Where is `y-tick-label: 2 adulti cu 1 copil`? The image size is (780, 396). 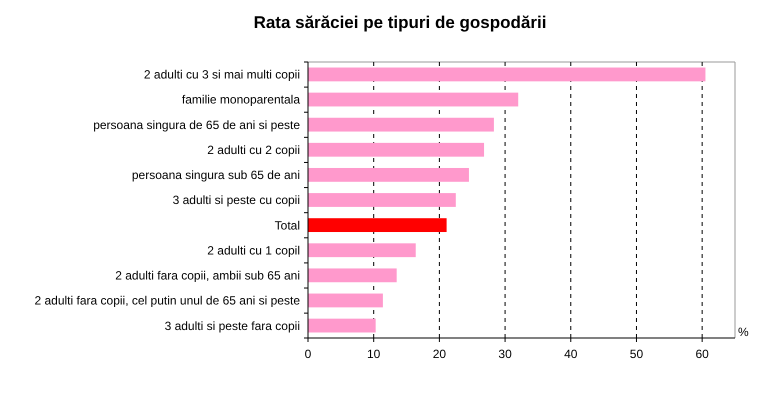
y-tick-label: 2 adulti cu 1 copil is located at coordinates (253, 250).